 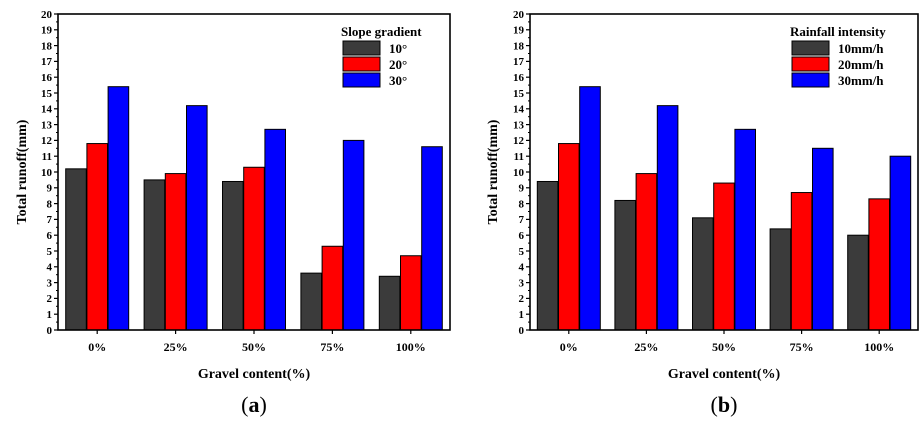 I want to click on y-tick-label: 14, so click(x=519, y=110).